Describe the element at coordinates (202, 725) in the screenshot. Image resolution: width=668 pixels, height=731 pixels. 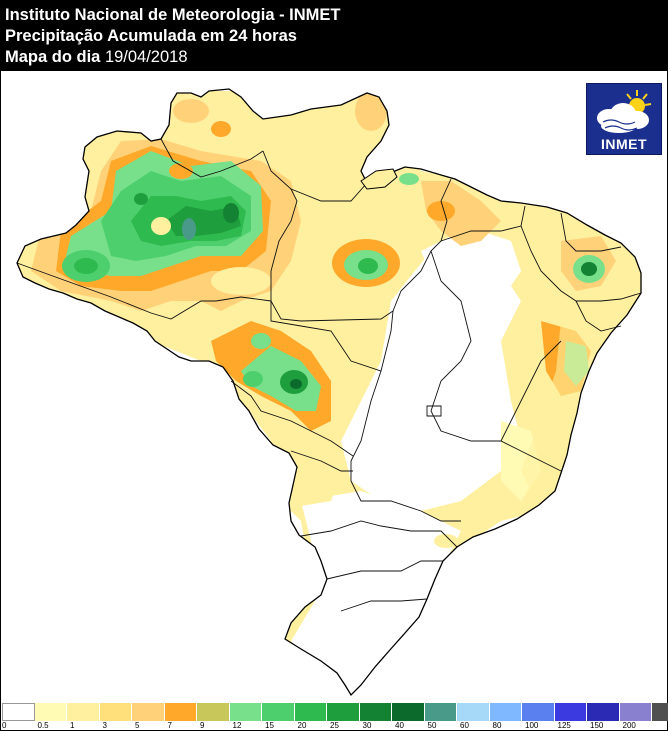
I see `legend-tick: 9` at that location.